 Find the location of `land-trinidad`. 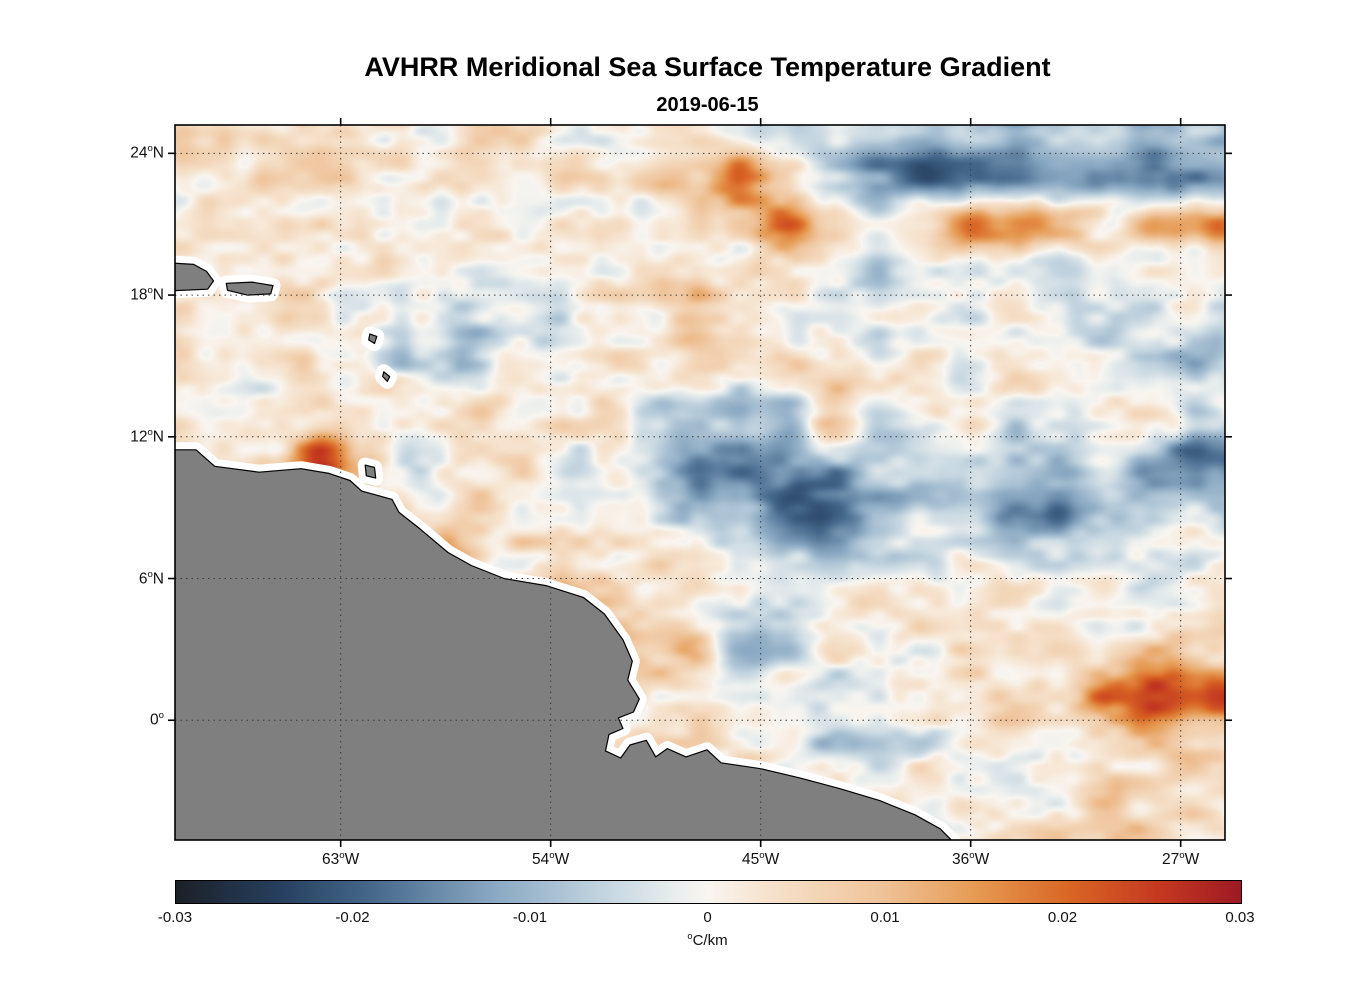

land-trinidad is located at coordinates (370, 471).